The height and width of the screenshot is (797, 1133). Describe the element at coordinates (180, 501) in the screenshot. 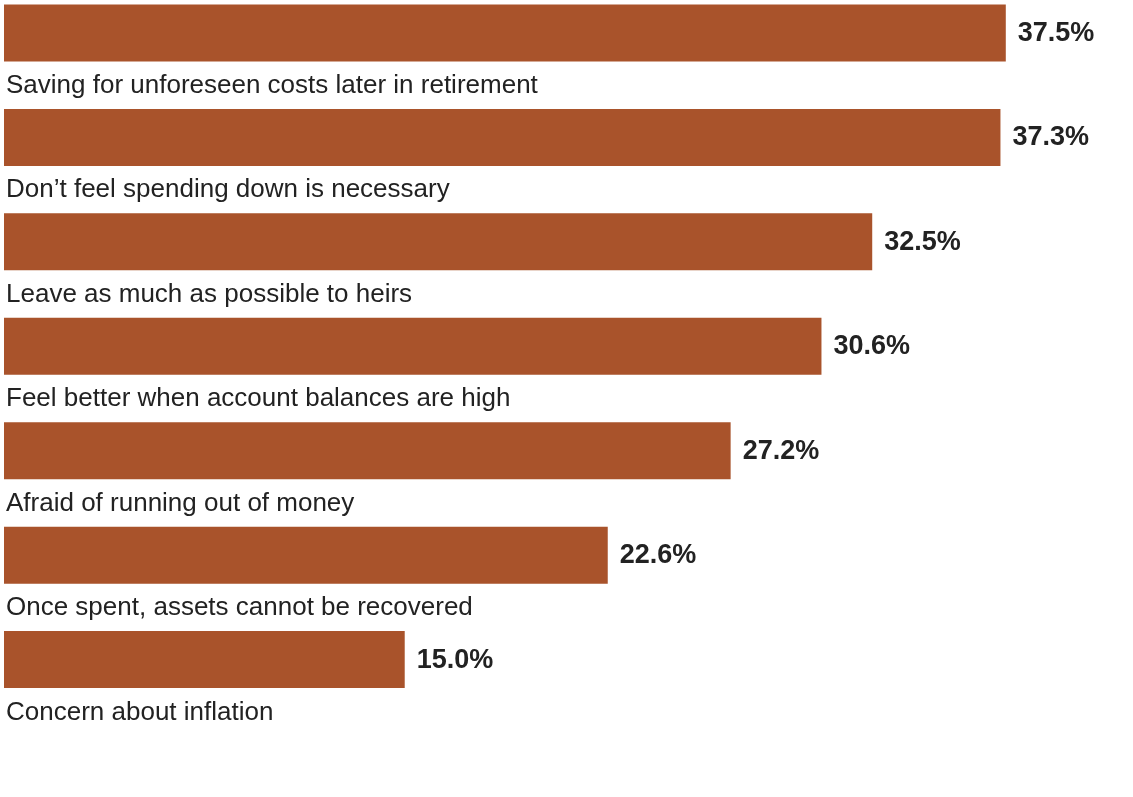

I see `y-tick-label: Afraid of running out of money` at that location.